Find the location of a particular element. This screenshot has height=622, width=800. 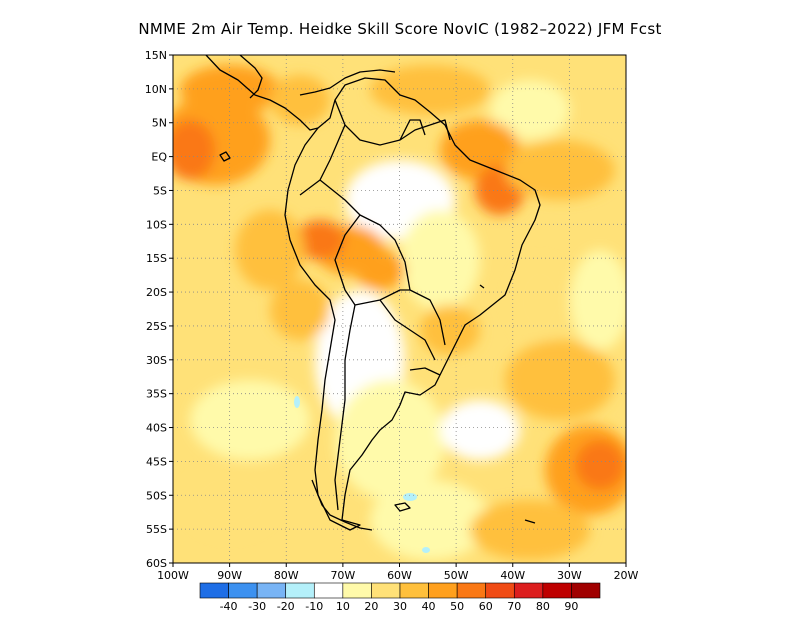

lat-label: 50S is located at coordinates (156, 495).